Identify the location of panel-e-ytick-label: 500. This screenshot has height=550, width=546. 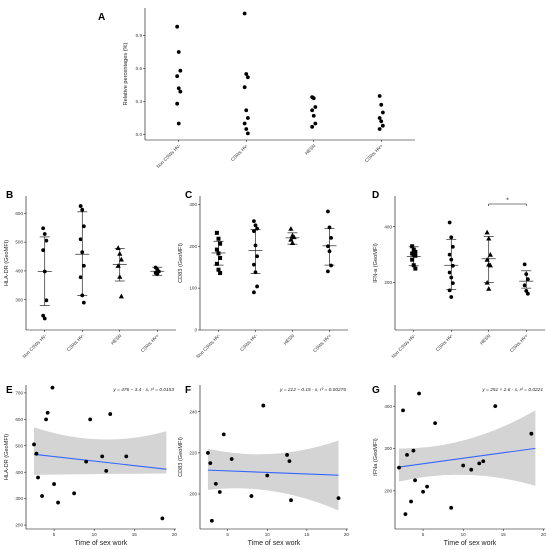
(19, 445).